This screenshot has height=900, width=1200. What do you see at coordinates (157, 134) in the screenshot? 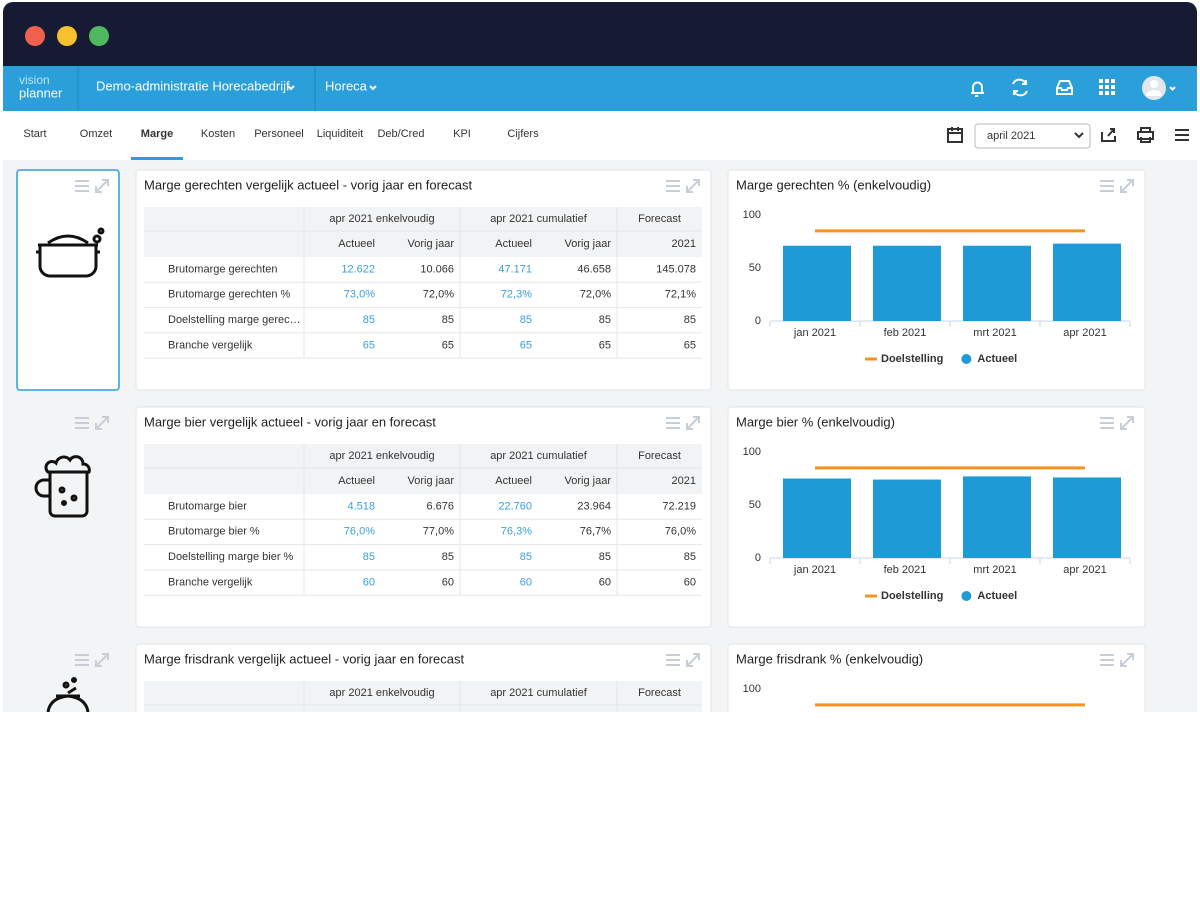
I see `tab: Marge` at bounding box center [157, 134].